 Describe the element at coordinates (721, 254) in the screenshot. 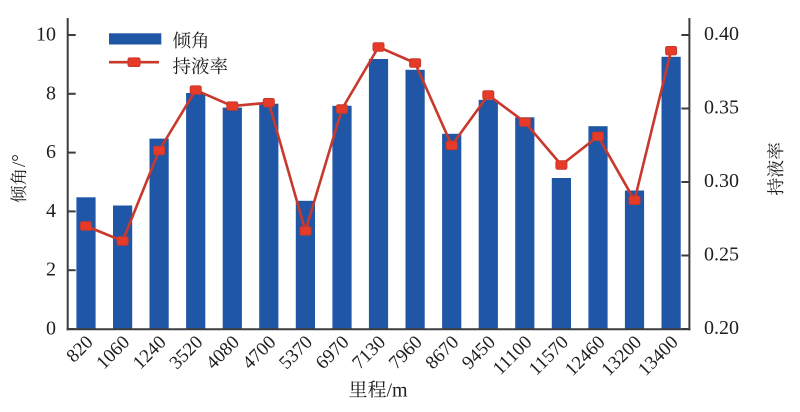

I see `svg-text: 0.25` at that location.